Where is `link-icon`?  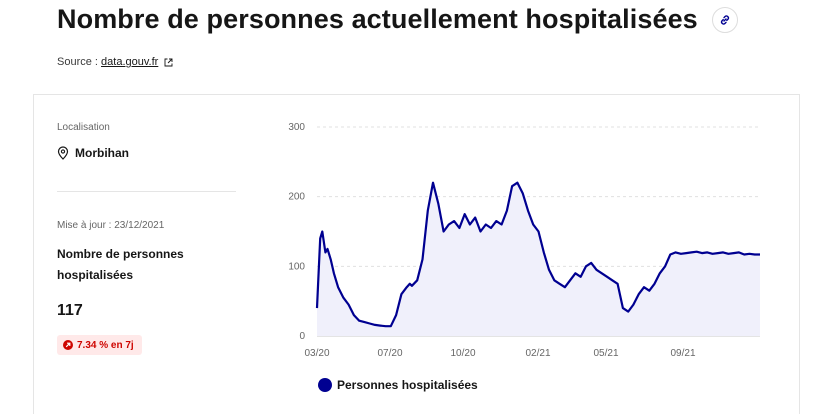 link-icon is located at coordinates (724, 19).